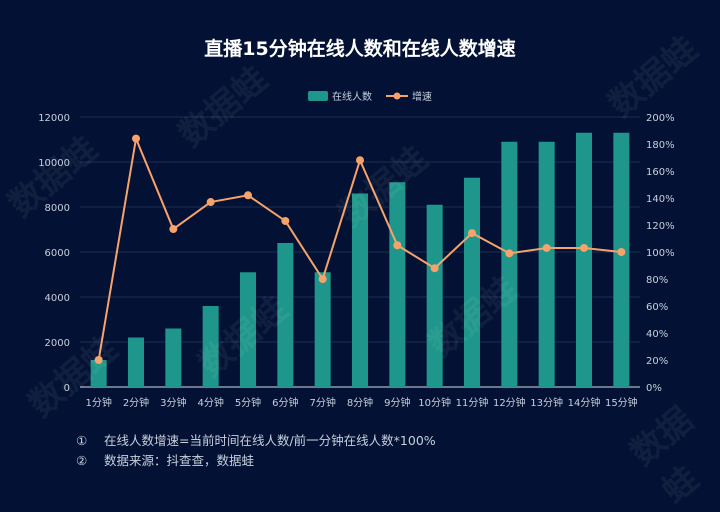 The image size is (720, 512). Describe the element at coordinates (57, 253) in the screenshot. I see `y-left-tick-label: 6000` at that location.